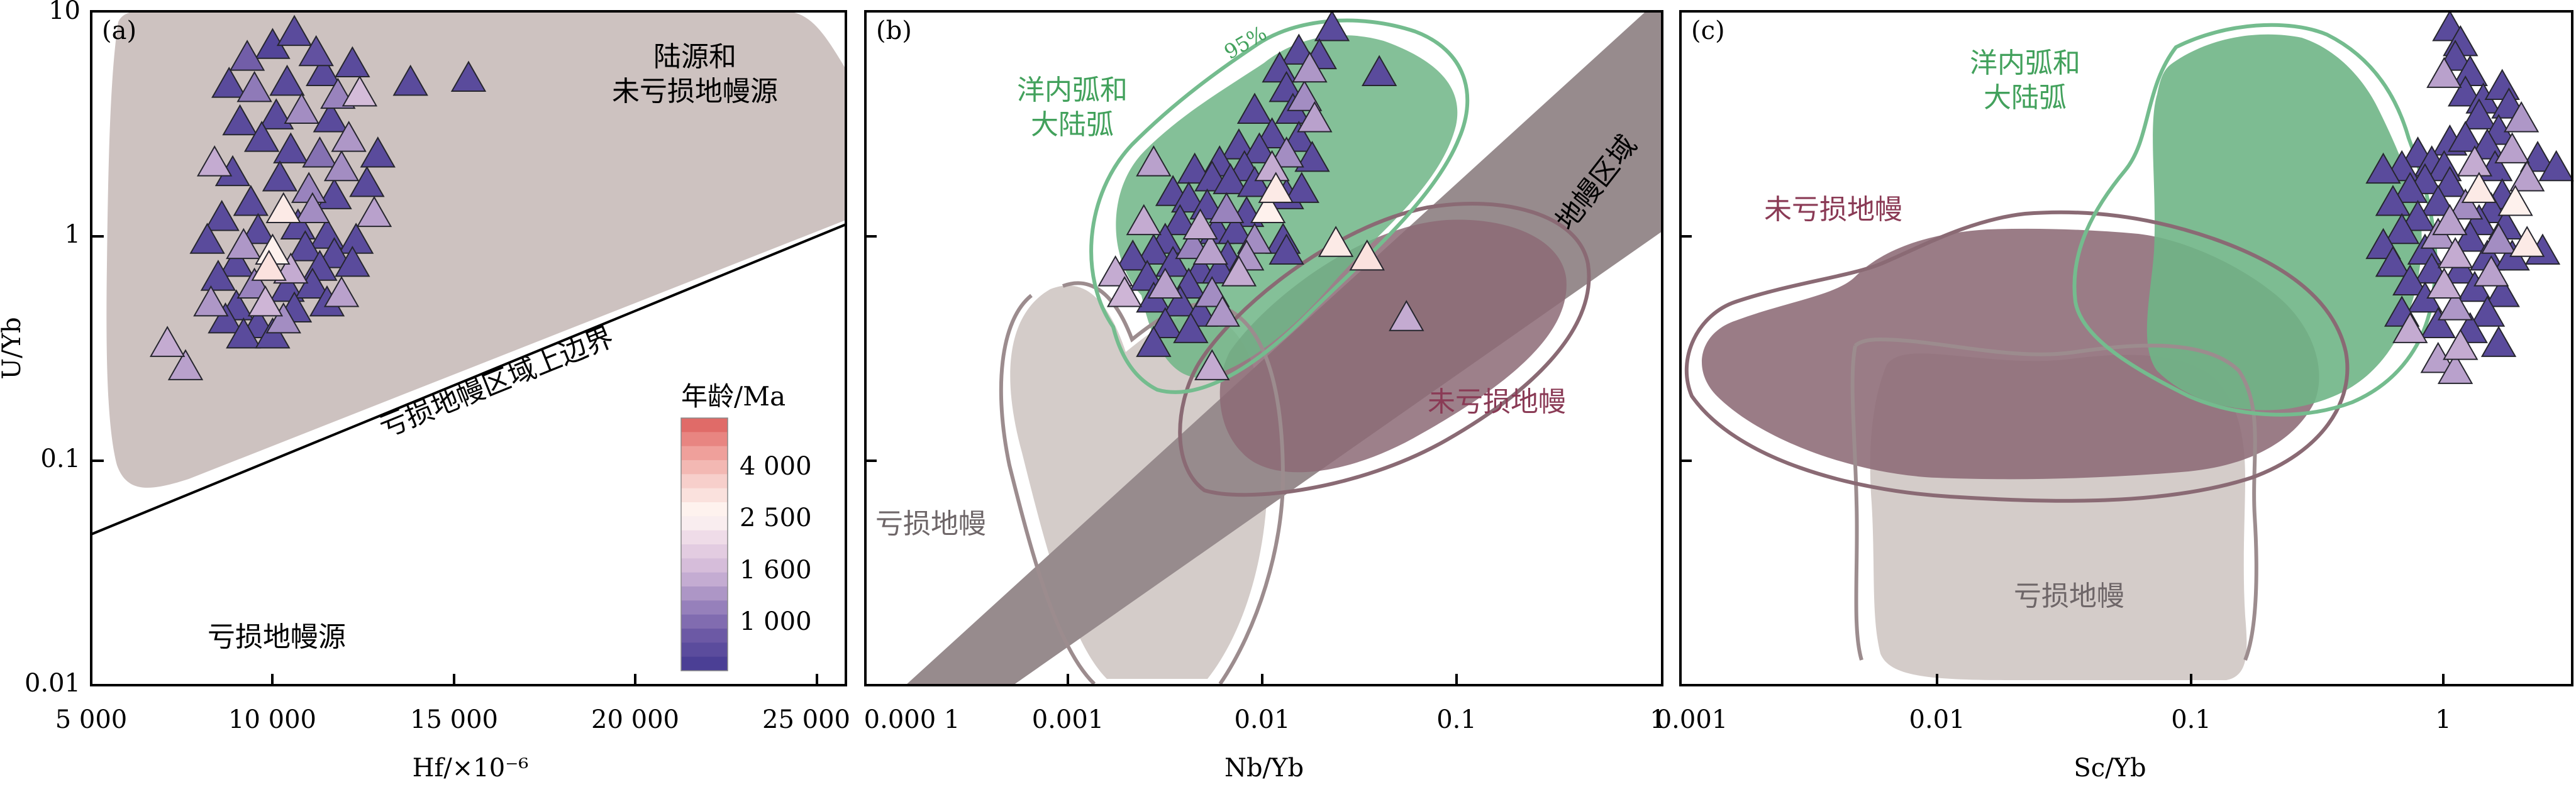 The image size is (2576, 787). I want to click on panel-label-b: (b), so click(894, 30).